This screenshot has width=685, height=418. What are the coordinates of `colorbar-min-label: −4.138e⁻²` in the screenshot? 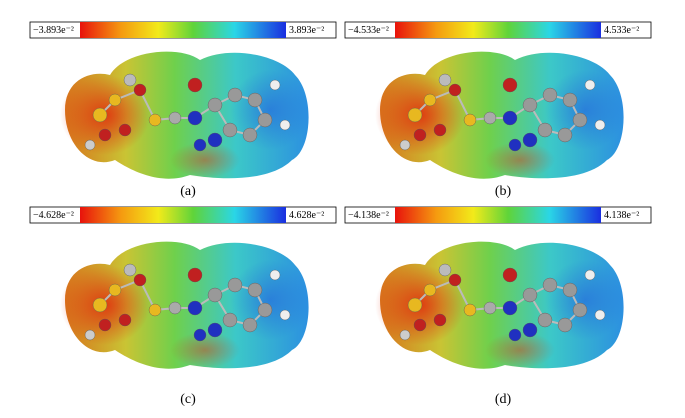 It's located at (368, 215).